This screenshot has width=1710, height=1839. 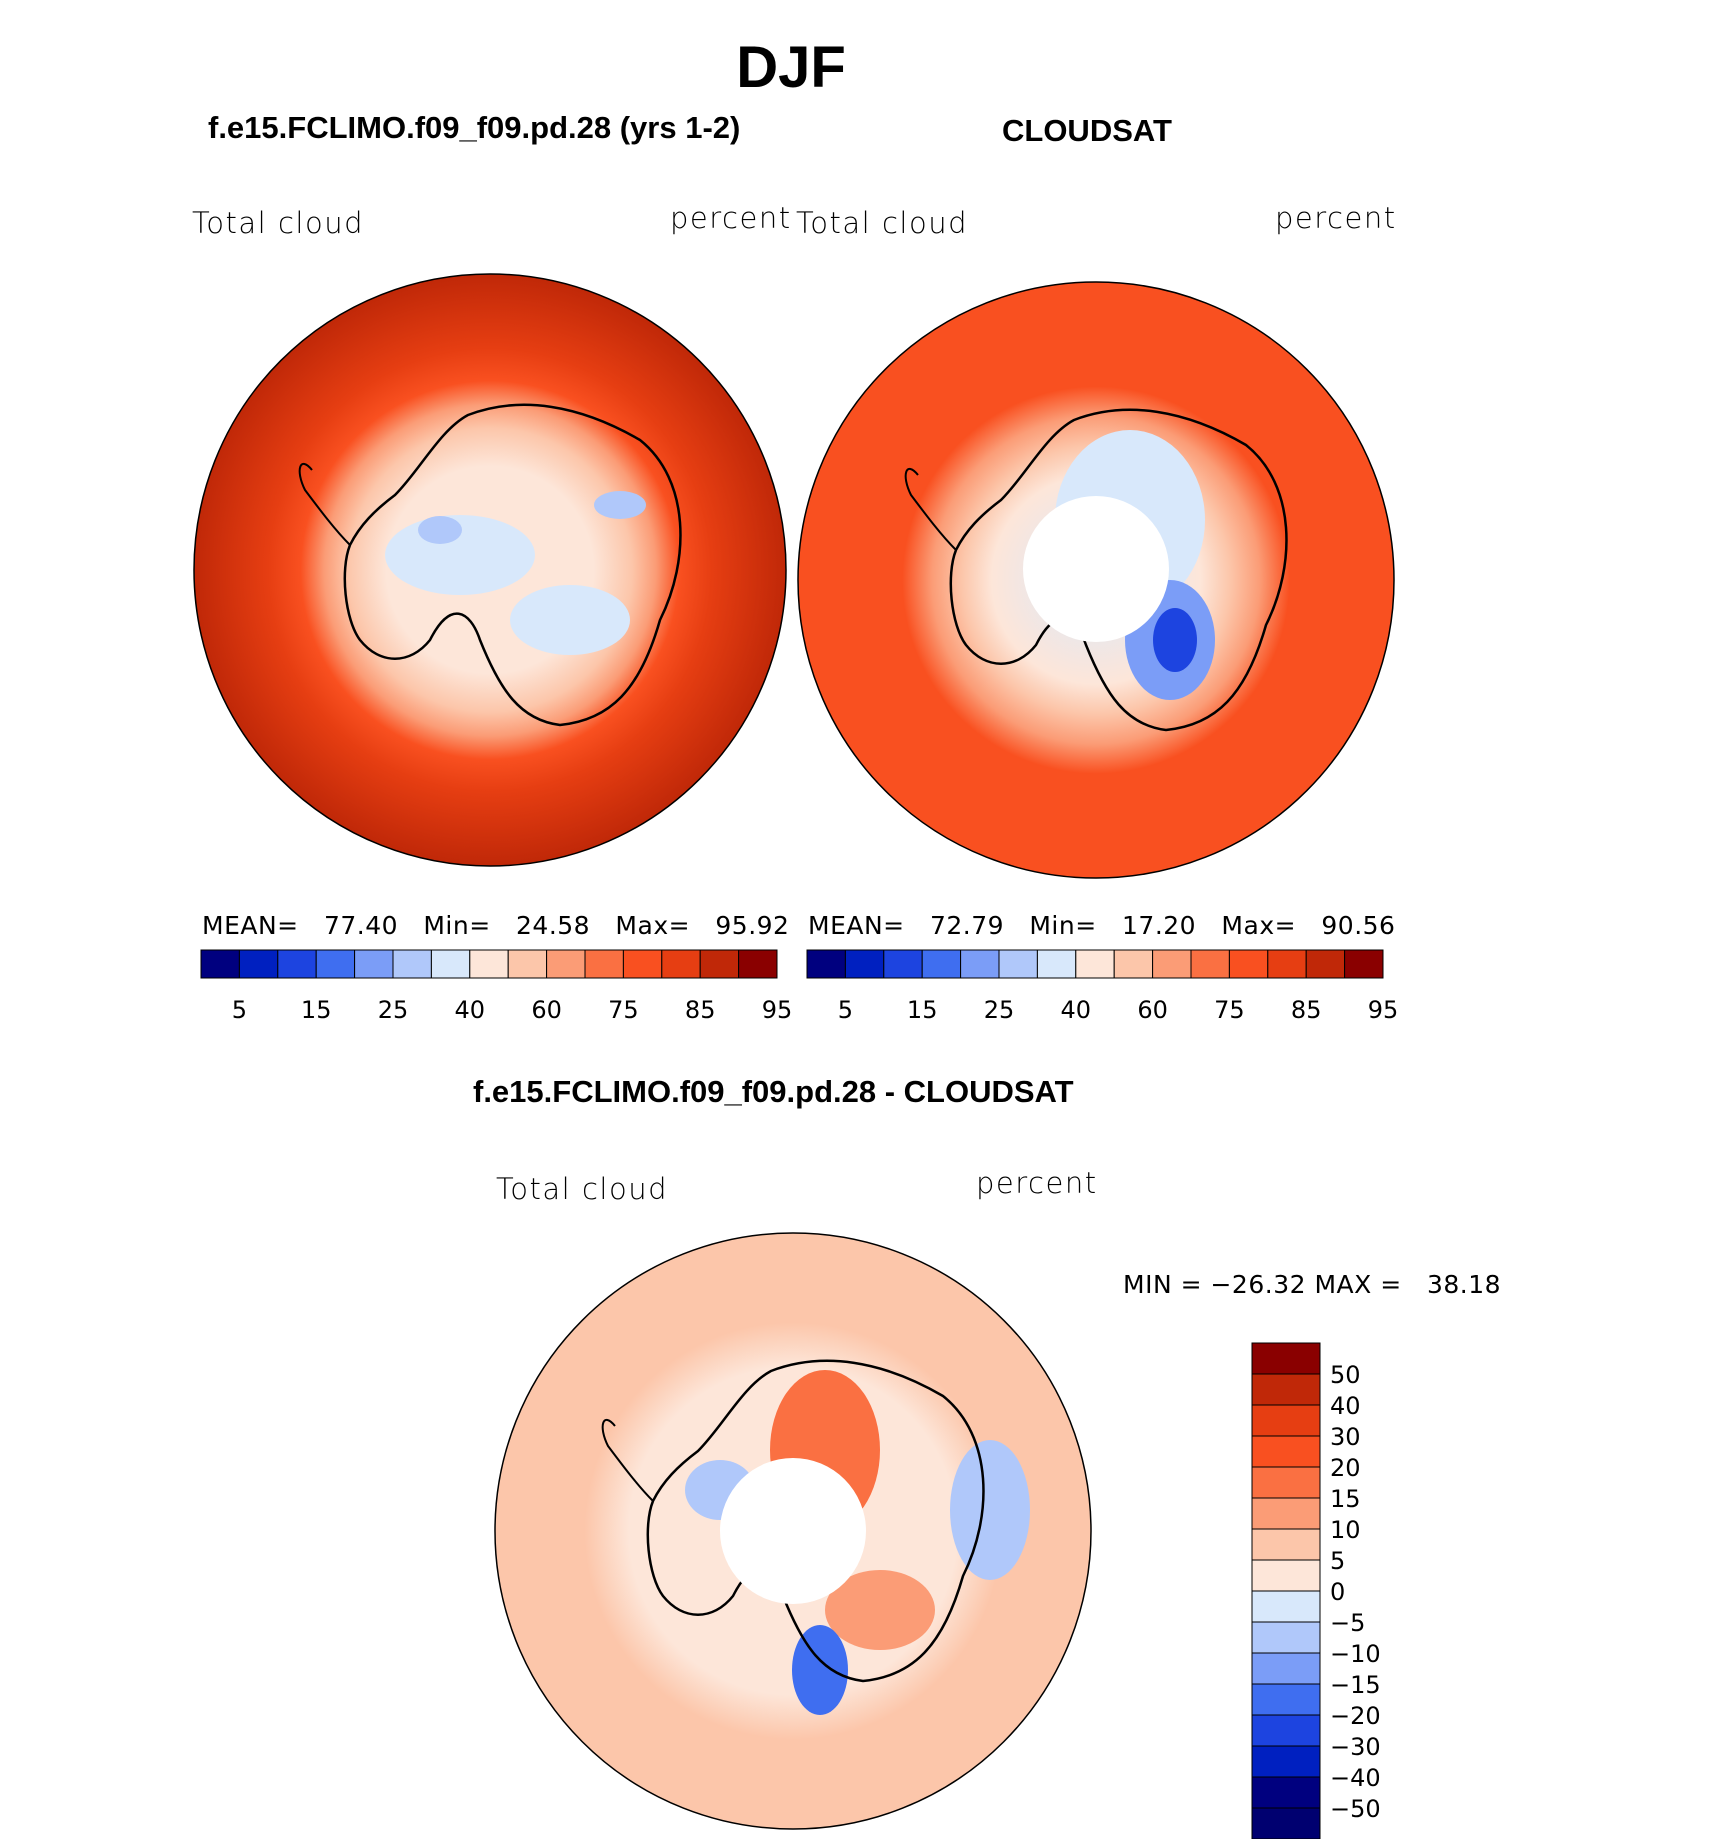 I want to click on panel1-title: f.e15.FCLIMO.f09_f09.pd.28 (yrs 1-2), so click(x=474, y=127).